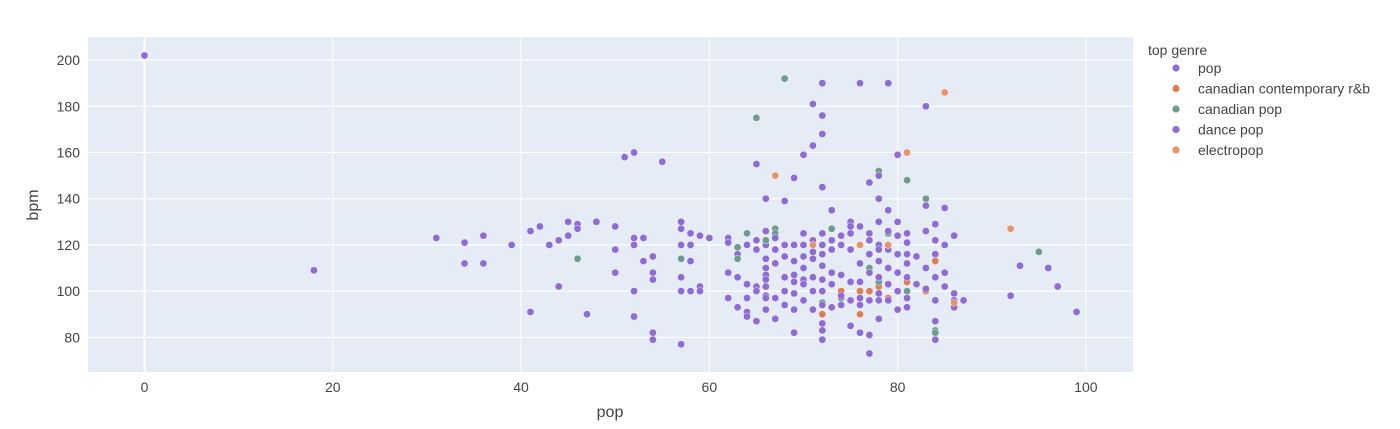  What do you see at coordinates (1086, 387) in the screenshot?
I see `x-tick-label: 100` at bounding box center [1086, 387].